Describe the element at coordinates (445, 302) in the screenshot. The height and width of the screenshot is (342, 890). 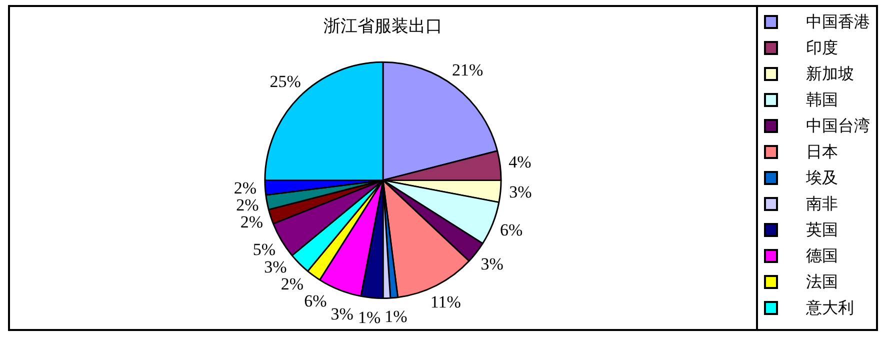
I see `data-label: 11%` at that location.